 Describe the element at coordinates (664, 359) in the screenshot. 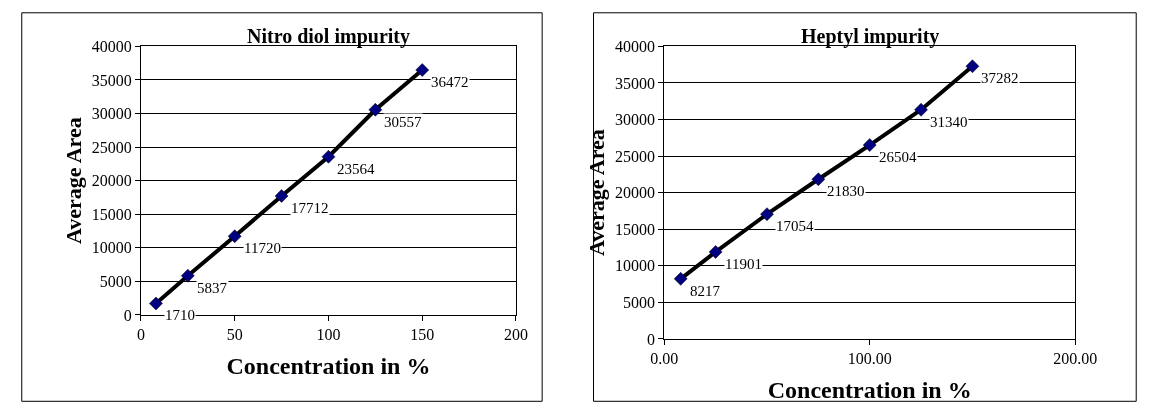

I see `x-tick-label: 0.00` at that location.